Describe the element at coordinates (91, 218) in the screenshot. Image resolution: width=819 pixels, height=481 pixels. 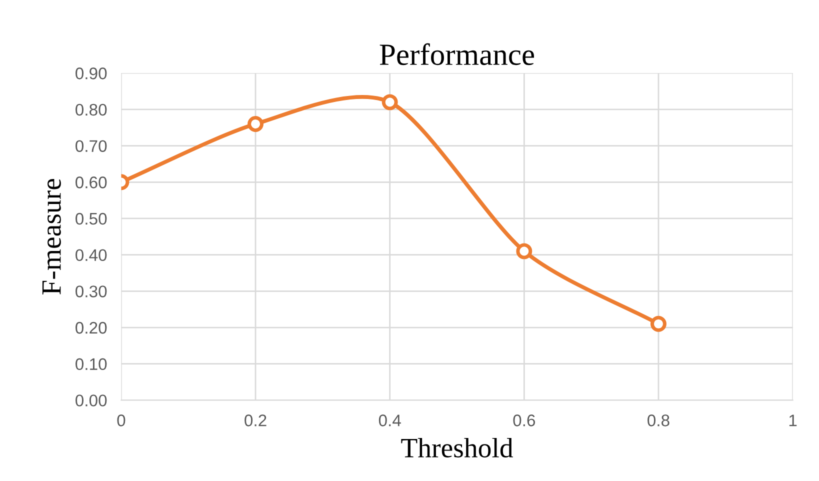
I see `y-tick-label: 0.50` at that location.